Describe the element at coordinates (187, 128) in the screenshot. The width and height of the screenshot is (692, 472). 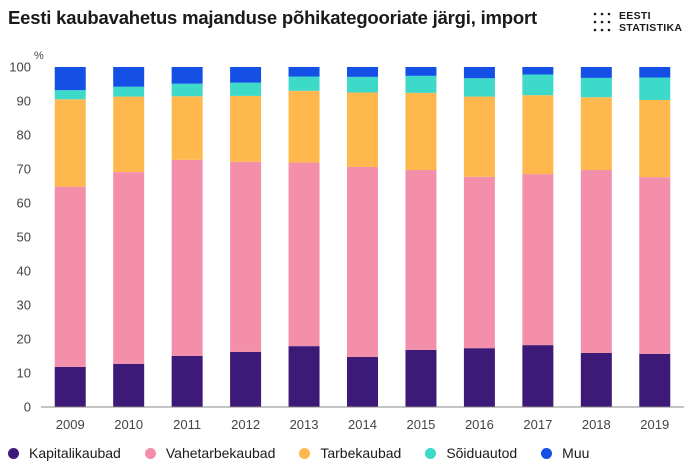
I see `bar-segment-tarbekaubad-2011` at that location.